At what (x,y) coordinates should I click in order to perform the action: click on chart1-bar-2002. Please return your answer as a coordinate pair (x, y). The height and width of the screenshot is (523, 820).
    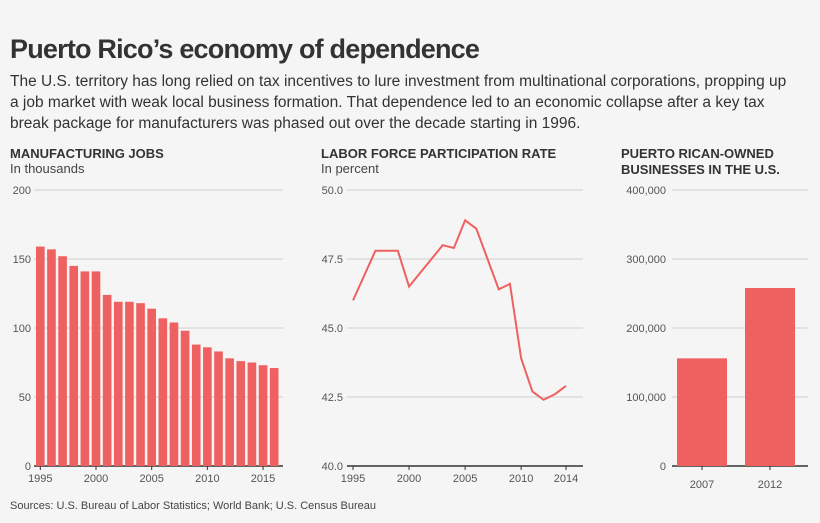
    Looking at the image, I should click on (118, 383).